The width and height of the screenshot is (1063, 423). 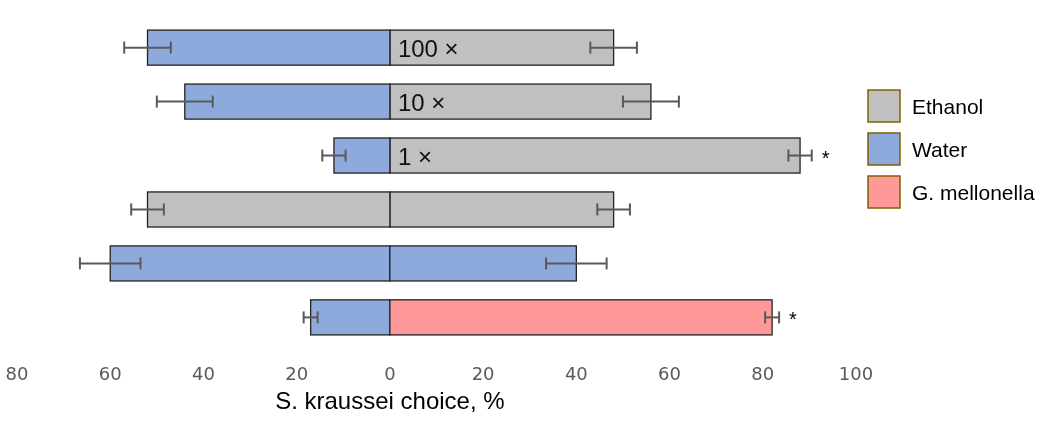 What do you see at coordinates (390, 400) in the screenshot?
I see `x-axis-title: S. kraussei choice, %` at bounding box center [390, 400].